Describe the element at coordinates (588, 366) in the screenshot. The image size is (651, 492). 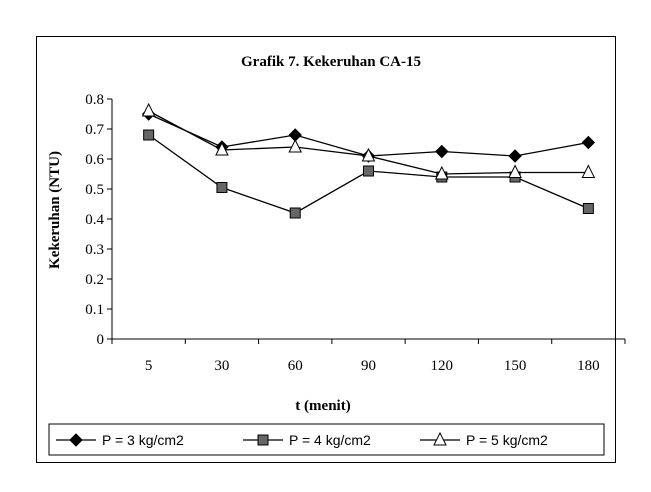
I see `x-tick-label: 180` at that location.